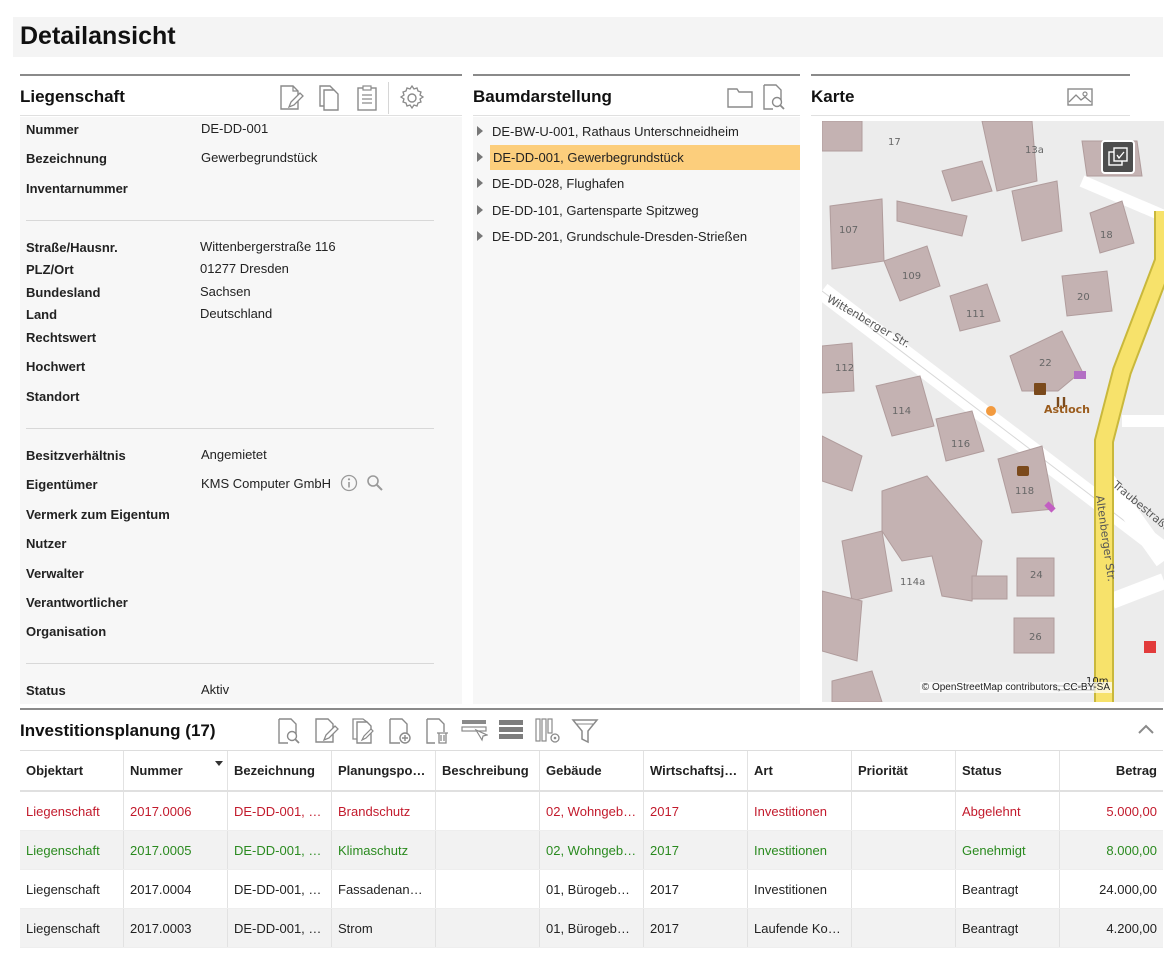 The height and width of the screenshot is (957, 1168). What do you see at coordinates (695, 770) in the screenshot?
I see `column-header-wirtschaftsjahr: Wirtschaftsjahr` at bounding box center [695, 770].